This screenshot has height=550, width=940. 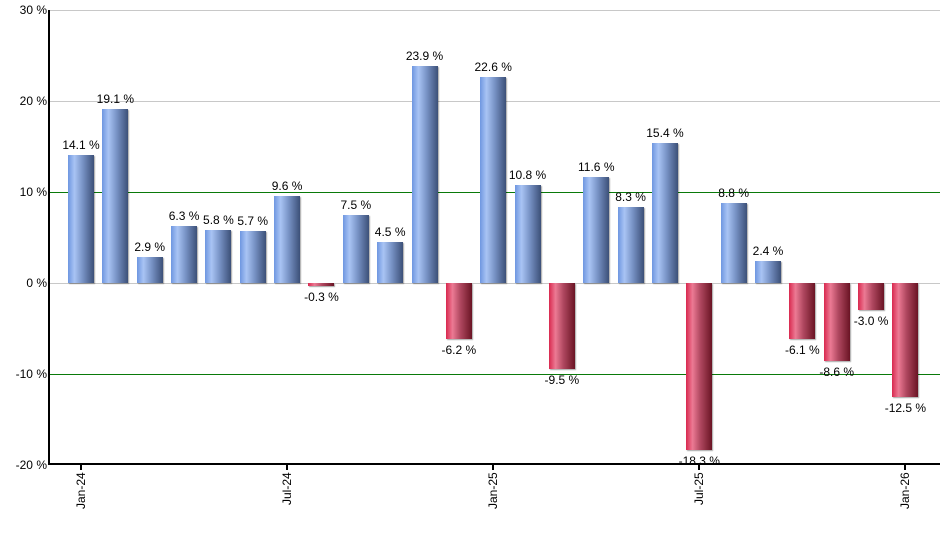 What do you see at coordinates (493, 67) in the screenshot?
I see `bar-value-label: 22.6 %` at bounding box center [493, 67].